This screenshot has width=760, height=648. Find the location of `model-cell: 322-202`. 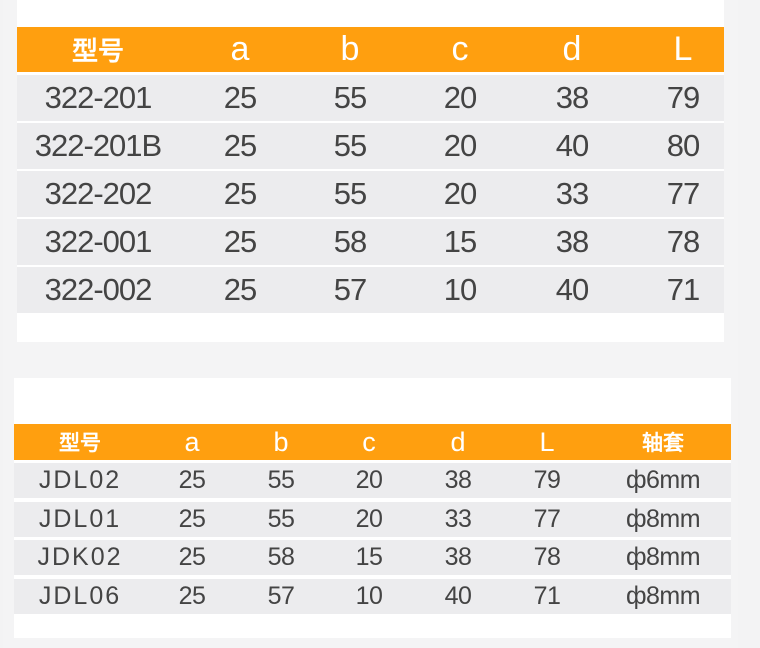

model-cell: 322-202 is located at coordinates (98, 193).